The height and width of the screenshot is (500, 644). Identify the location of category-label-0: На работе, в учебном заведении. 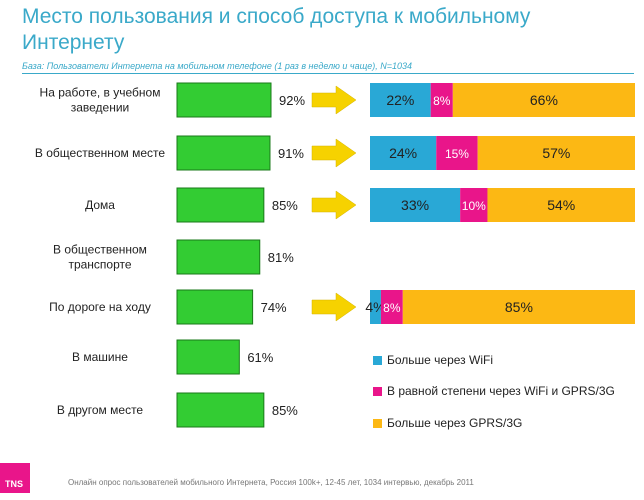
(100, 100).